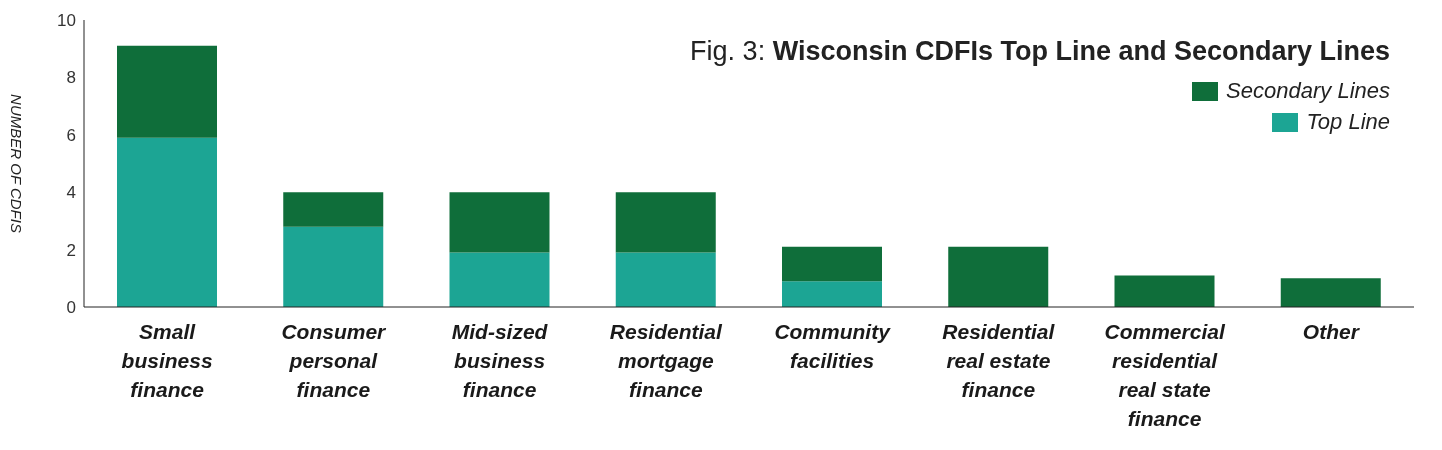  What do you see at coordinates (71, 308) in the screenshot?
I see `y-tick-label: 0` at bounding box center [71, 308].